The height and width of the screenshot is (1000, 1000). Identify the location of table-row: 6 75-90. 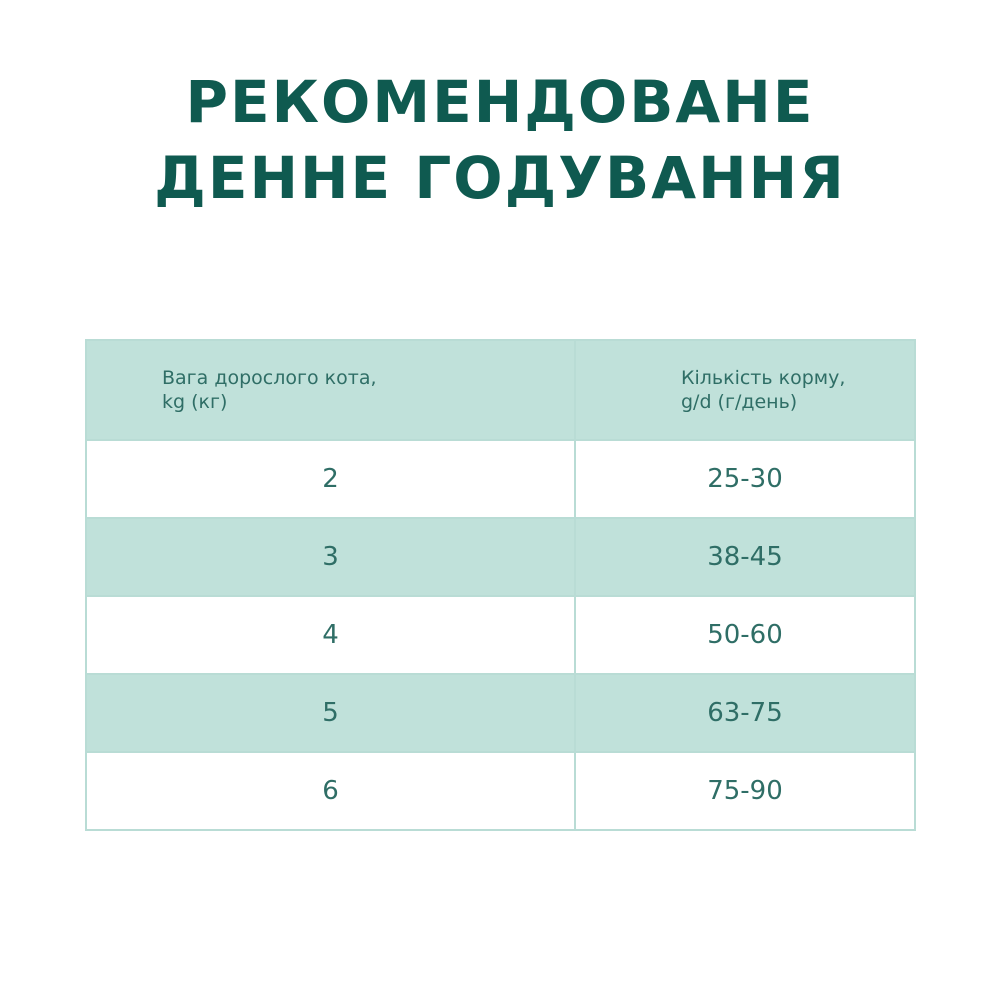
(500, 791).